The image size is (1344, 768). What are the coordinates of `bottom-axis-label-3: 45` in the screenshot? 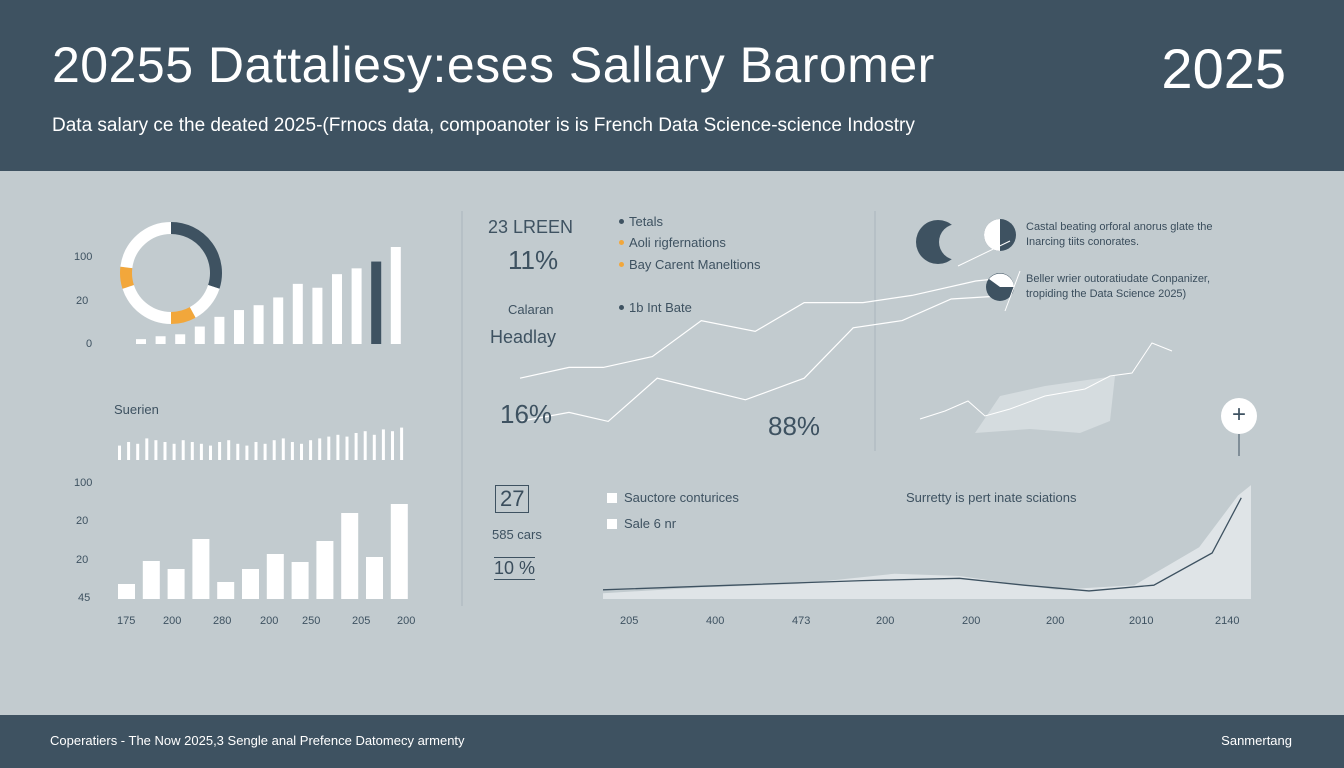 It's located at (84, 598).